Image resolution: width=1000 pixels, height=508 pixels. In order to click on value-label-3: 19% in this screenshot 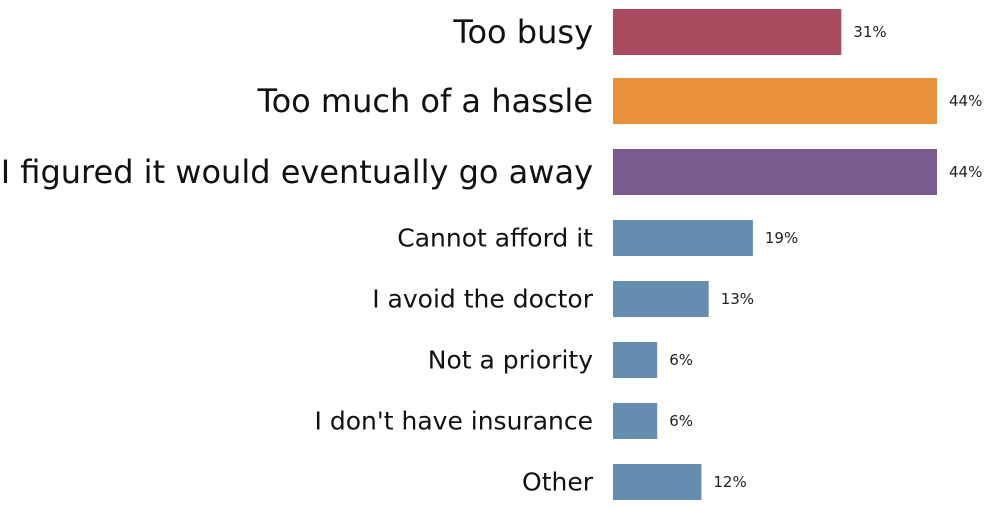, I will do `click(781, 238)`.